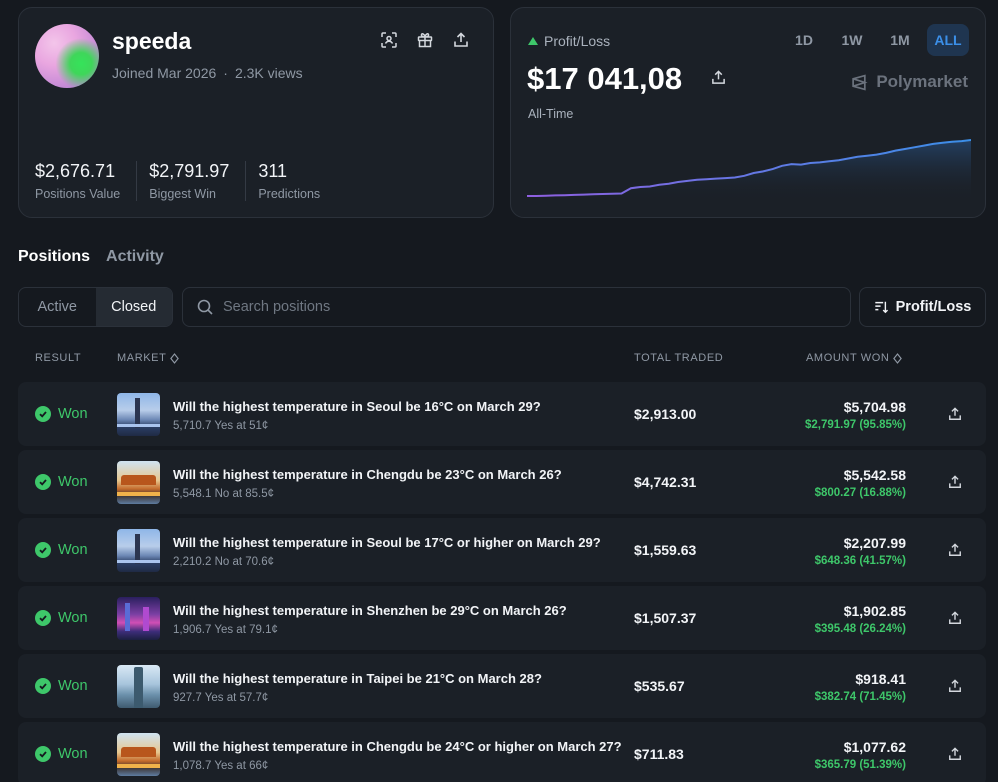  Describe the element at coordinates (880, 679) in the screenshot. I see `amount-won: $918.41` at that location.